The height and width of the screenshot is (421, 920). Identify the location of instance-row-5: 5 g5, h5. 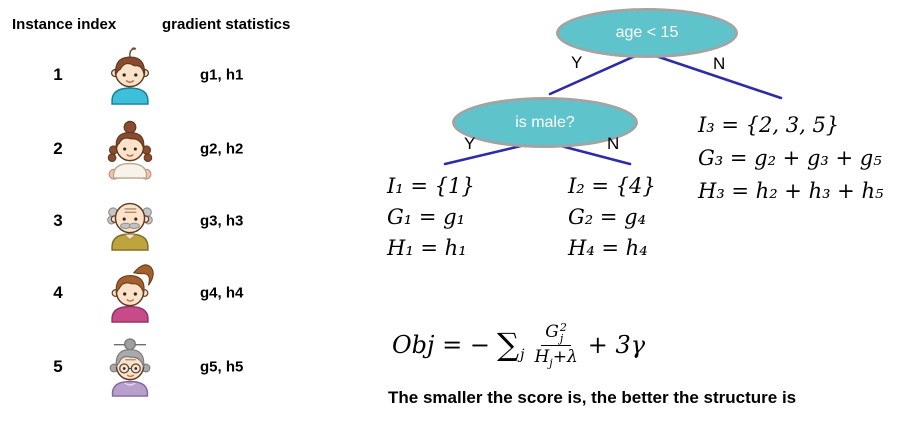
(190, 367).